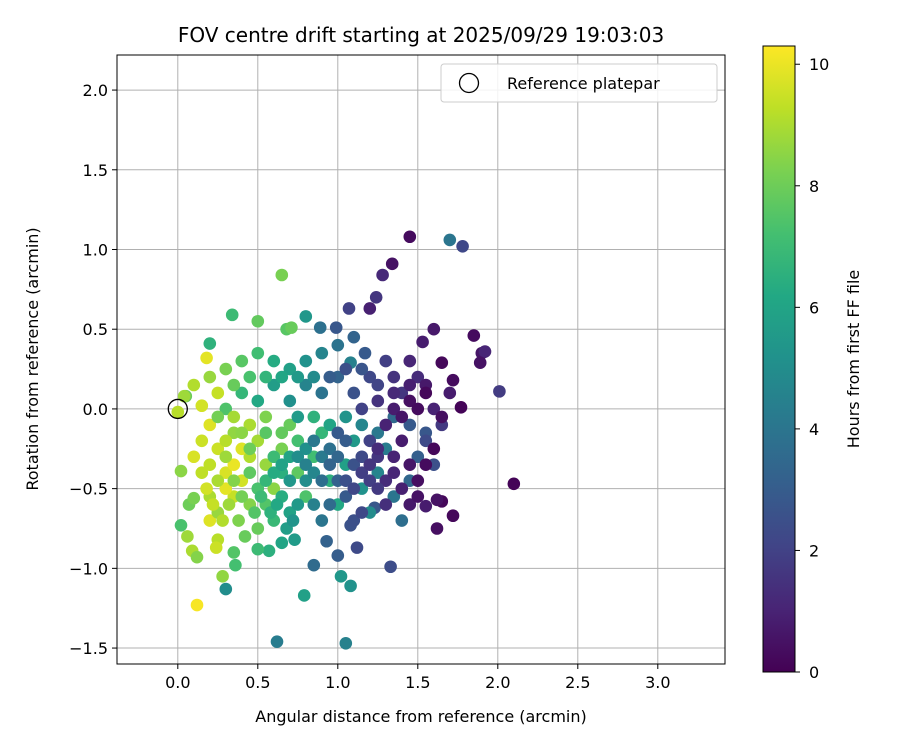 The width and height of the screenshot is (900, 750). I want to click on x-tick-label: 2.5, so click(577, 682).